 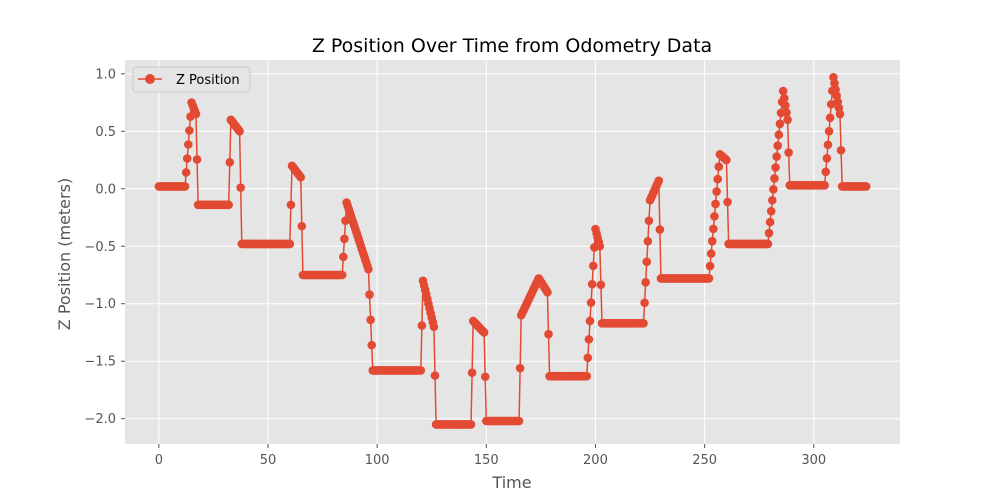 What do you see at coordinates (159, 460) in the screenshot?
I see `x-tick-label: 0` at bounding box center [159, 460].